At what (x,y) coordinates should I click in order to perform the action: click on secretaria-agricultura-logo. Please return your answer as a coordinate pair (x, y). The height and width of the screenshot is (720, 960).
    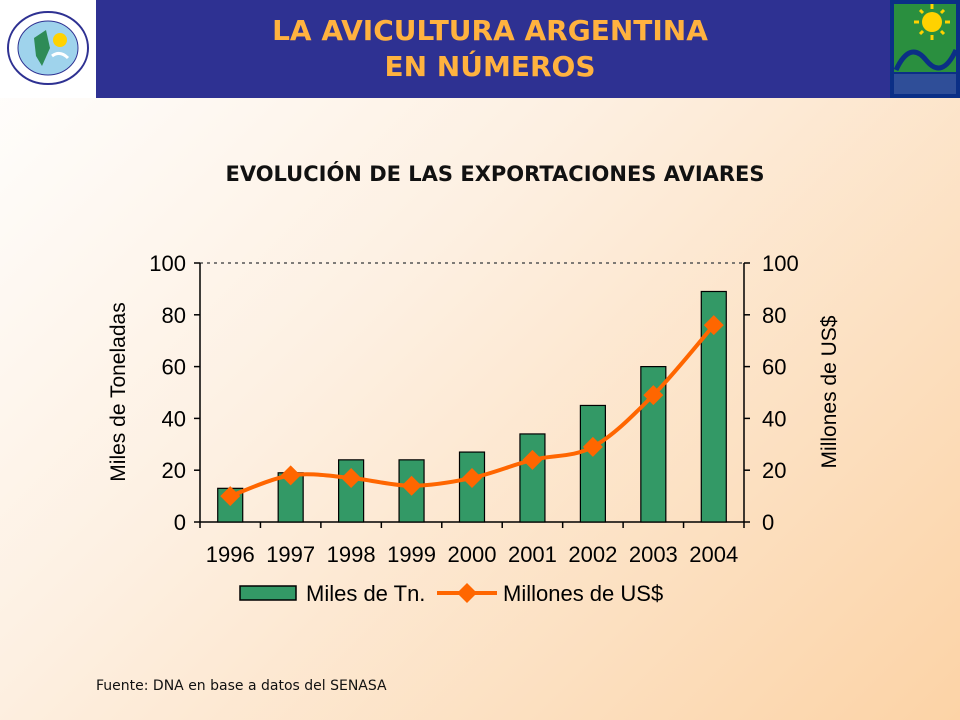
    Looking at the image, I should click on (925, 49).